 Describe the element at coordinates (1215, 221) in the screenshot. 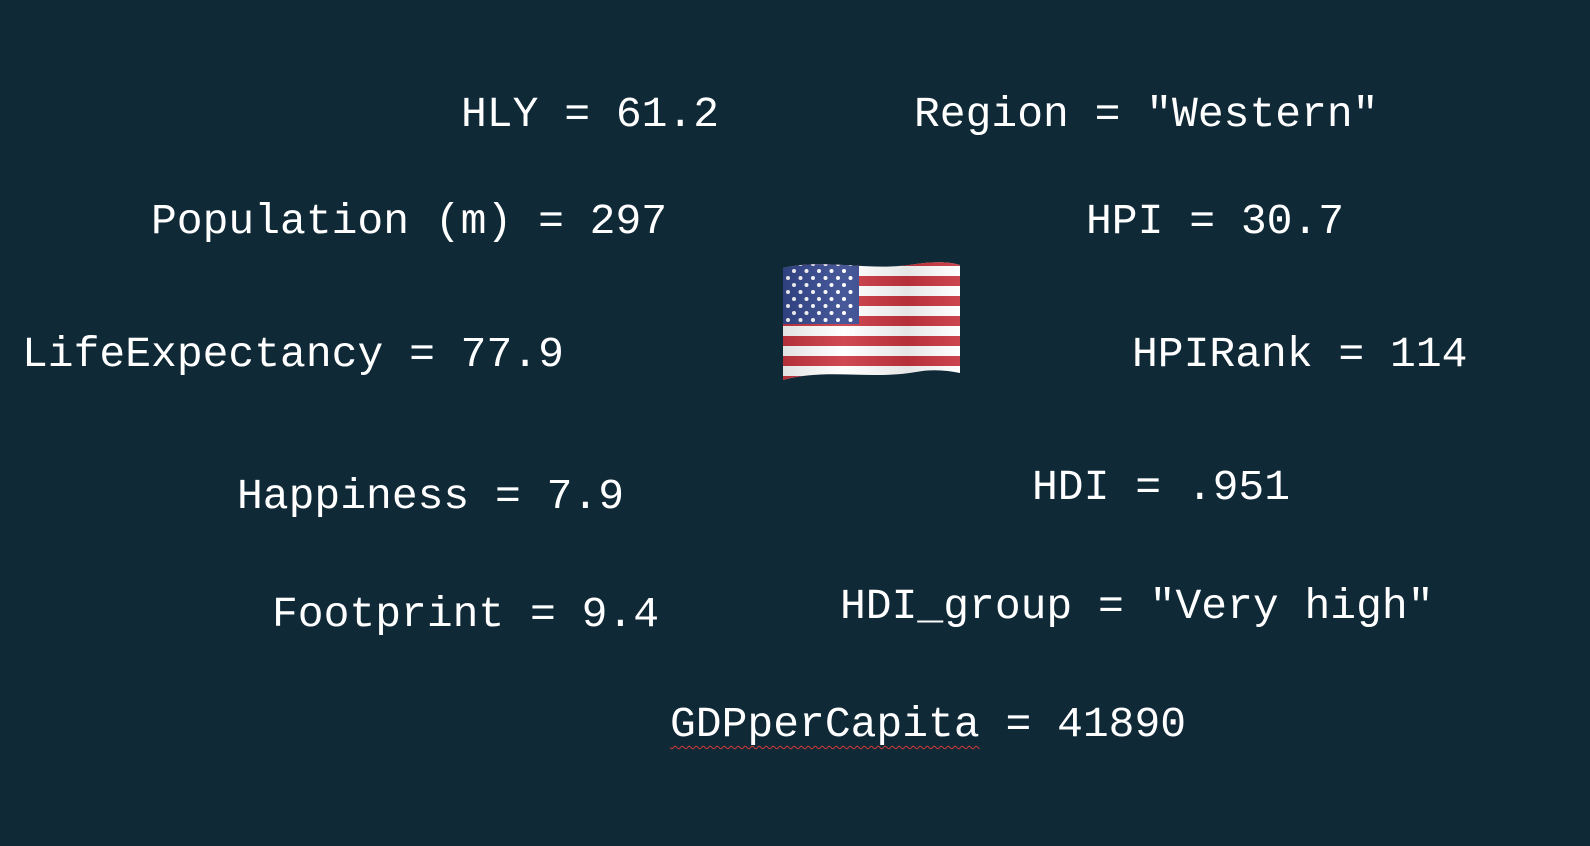

I see `hpi-value: HPI = 30.7` at that location.